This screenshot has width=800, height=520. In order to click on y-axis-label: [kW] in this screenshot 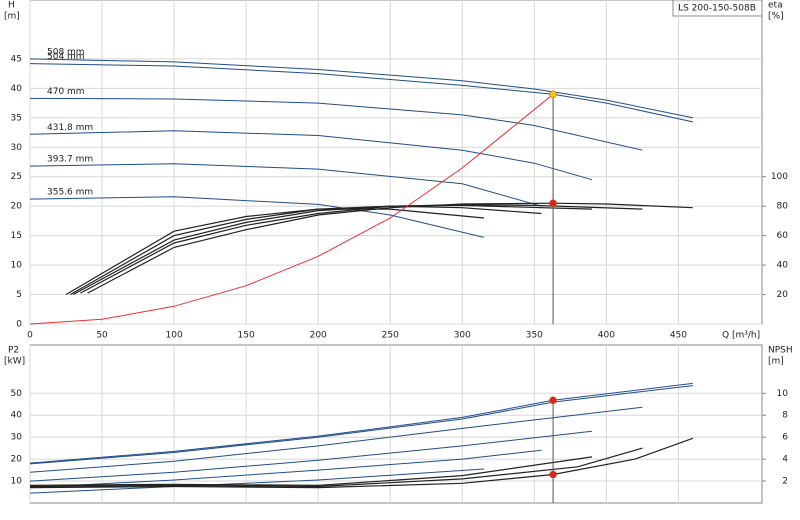, I will do `click(14, 362)`.